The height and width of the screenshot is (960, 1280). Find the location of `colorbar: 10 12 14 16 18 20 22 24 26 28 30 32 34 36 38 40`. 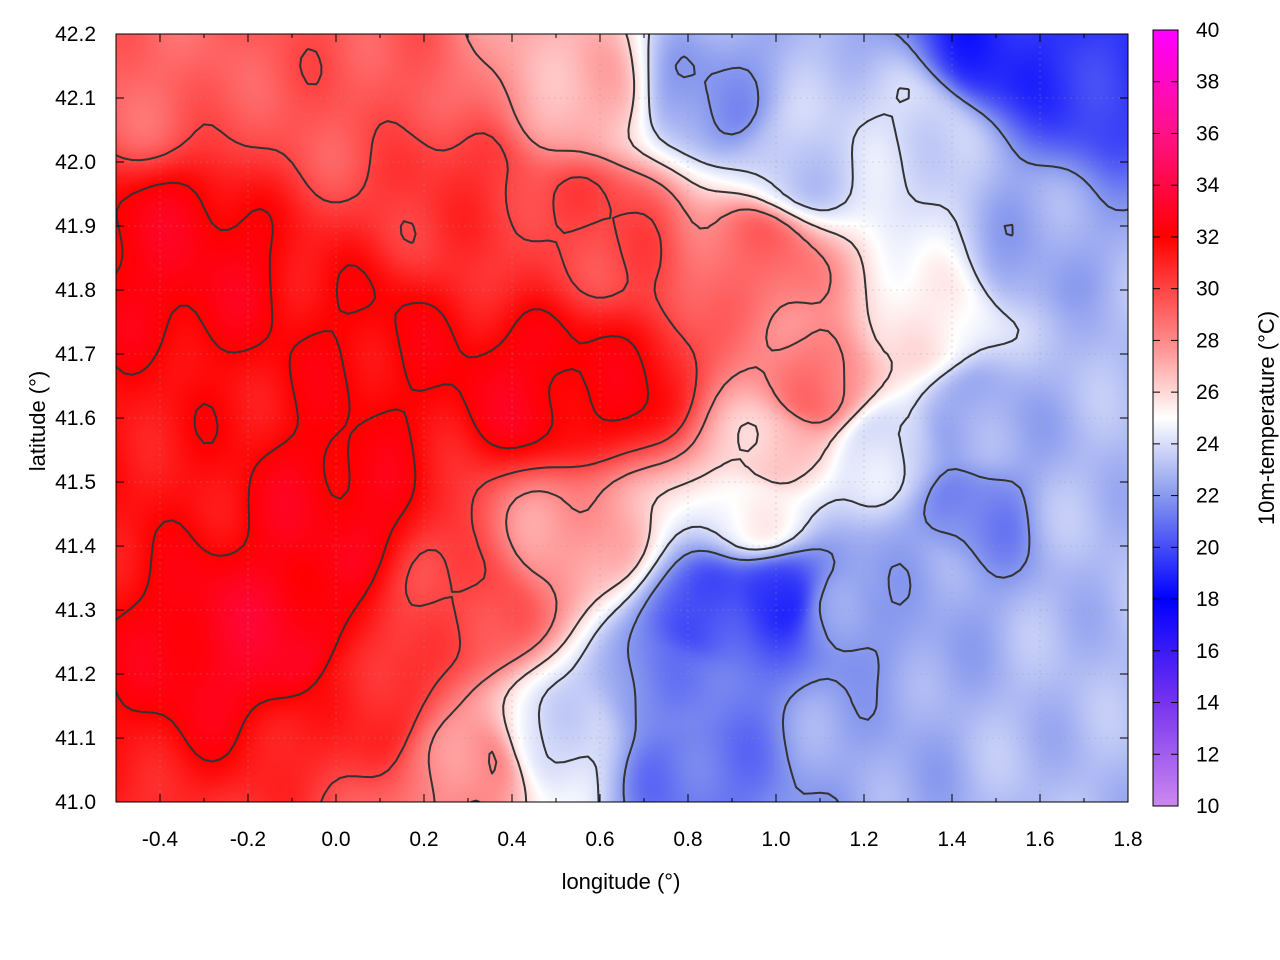

colorbar: 10 12 14 16 18 20 22 24 26 28 30 32 34 36 38 40 is located at coordinates (1186, 418).